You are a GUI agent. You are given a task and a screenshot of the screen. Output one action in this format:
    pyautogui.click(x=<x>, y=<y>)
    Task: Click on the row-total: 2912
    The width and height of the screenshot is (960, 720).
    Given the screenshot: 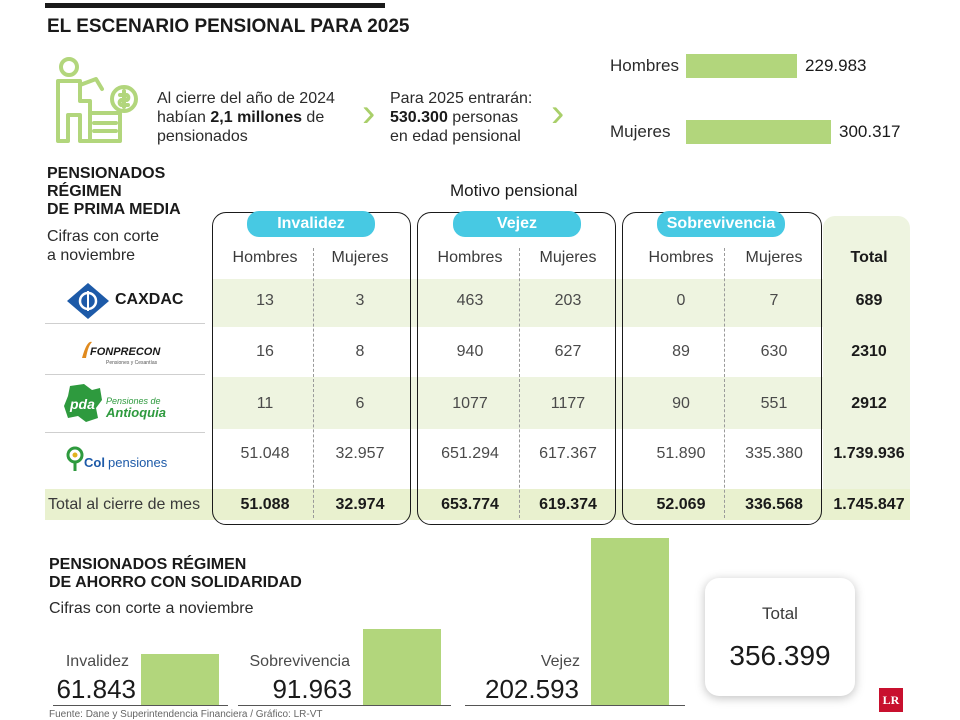 What is the action you would take?
    pyautogui.click(x=869, y=403)
    